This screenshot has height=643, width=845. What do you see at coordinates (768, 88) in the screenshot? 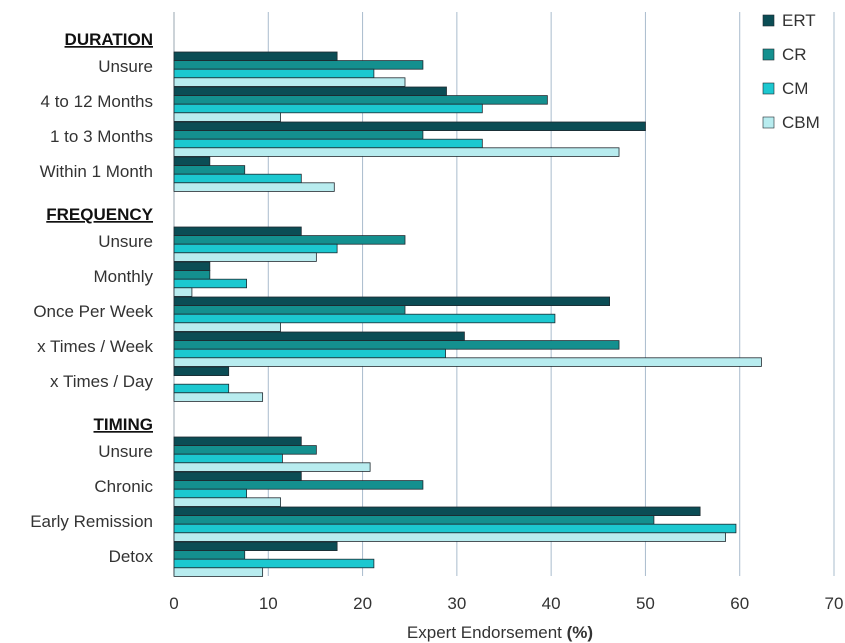
I see `legend-swatch-cm` at bounding box center [768, 88].